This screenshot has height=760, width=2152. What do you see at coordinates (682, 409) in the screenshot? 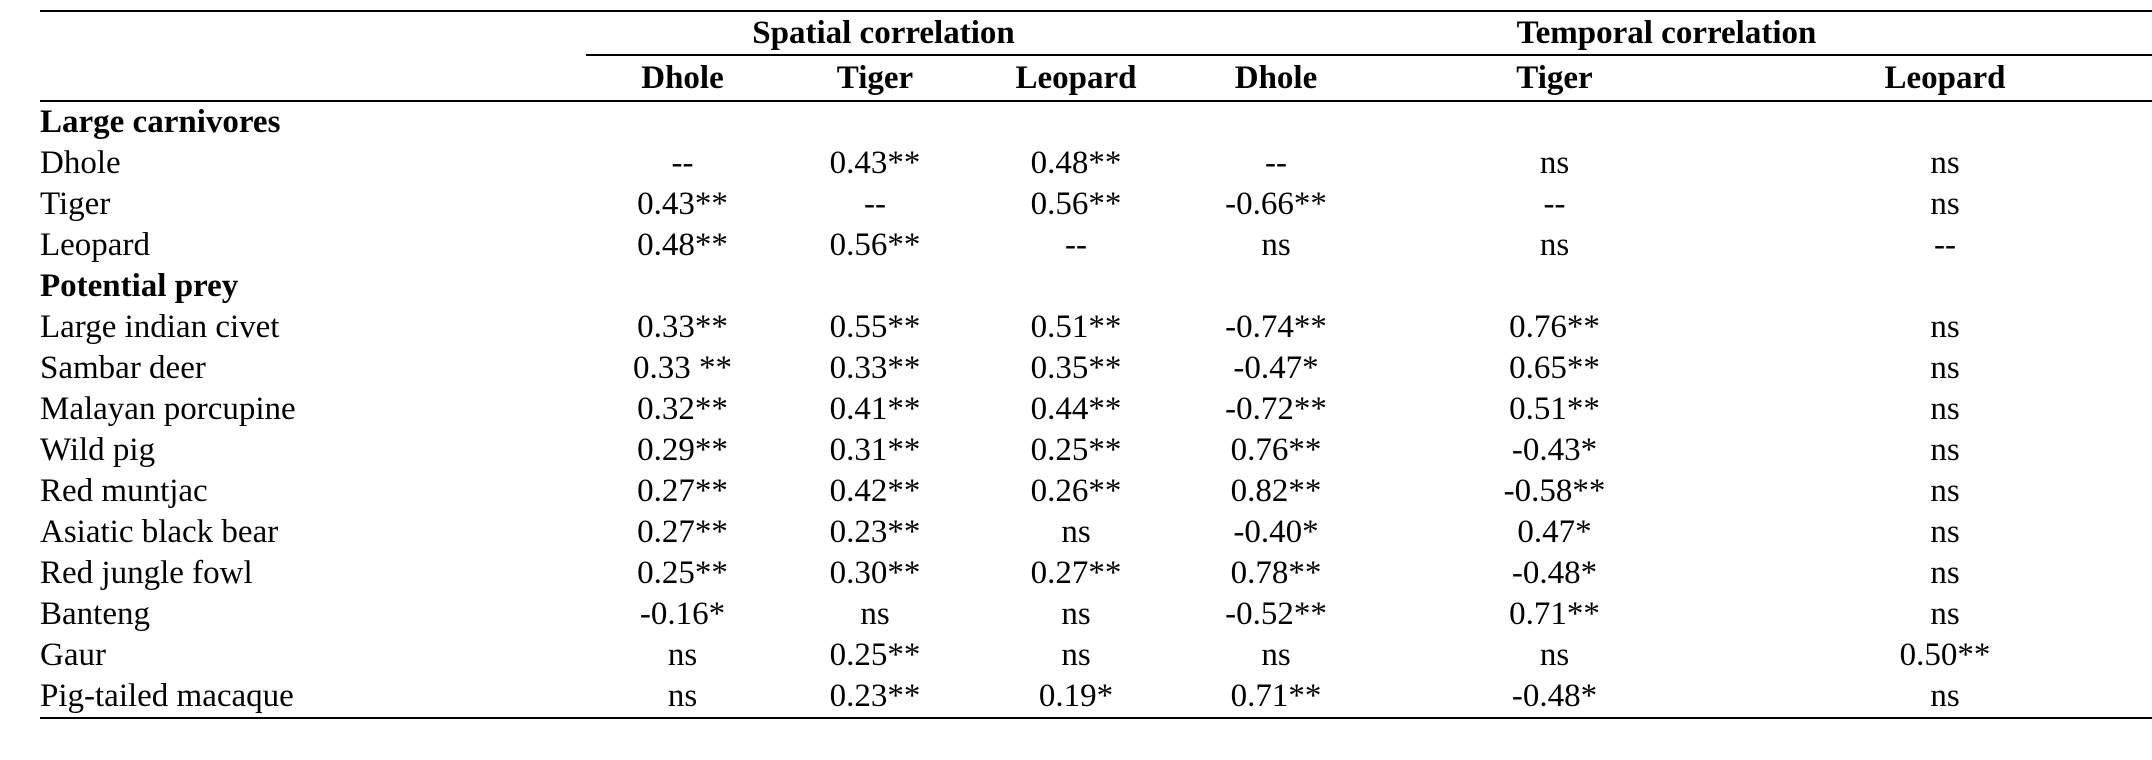
I see `cell-value: 0.32**` at bounding box center [682, 409].